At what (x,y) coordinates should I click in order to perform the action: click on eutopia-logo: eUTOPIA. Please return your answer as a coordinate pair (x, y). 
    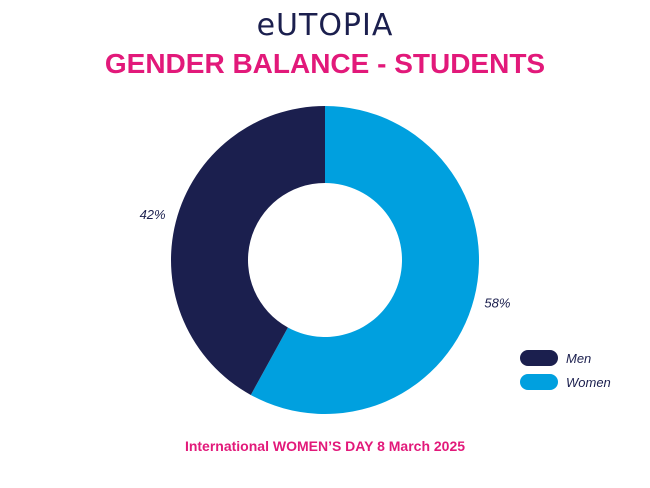
    Looking at the image, I should click on (325, 25).